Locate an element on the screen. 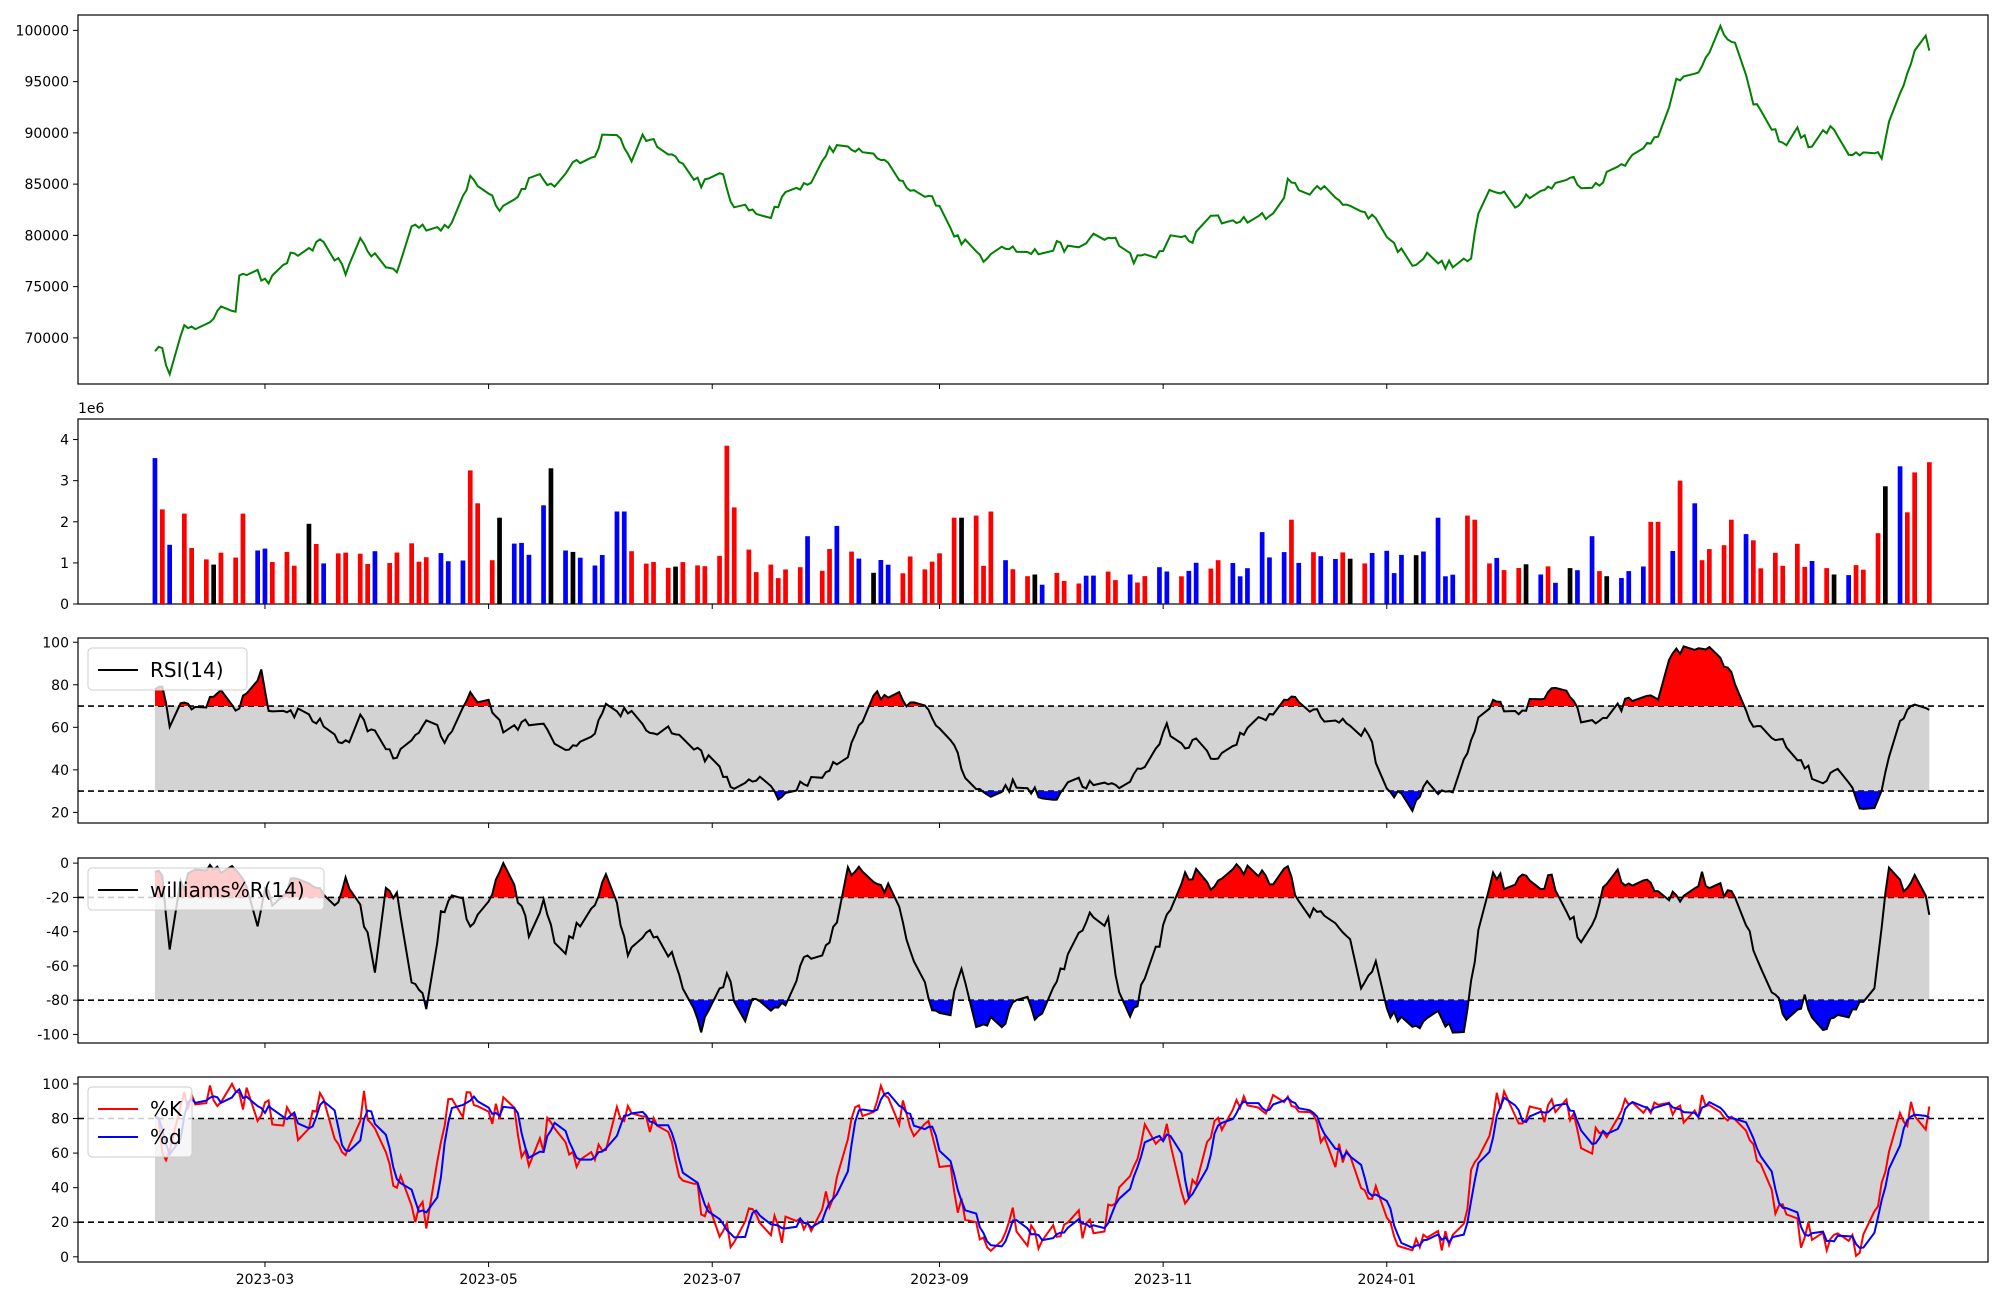 The image size is (2000, 1304). williams-band is located at coordinates (1042, 948).